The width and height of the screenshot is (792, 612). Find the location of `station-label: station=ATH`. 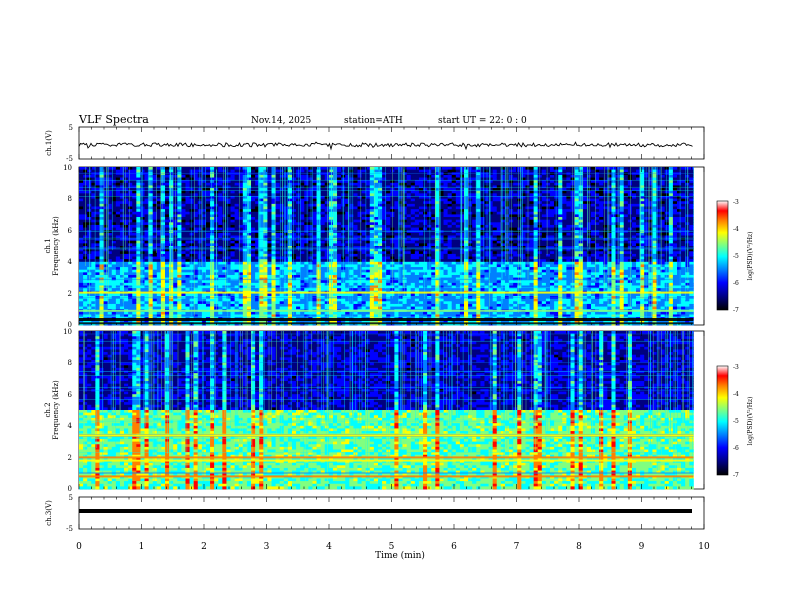

station-label: station=ATH is located at coordinates (373, 121).